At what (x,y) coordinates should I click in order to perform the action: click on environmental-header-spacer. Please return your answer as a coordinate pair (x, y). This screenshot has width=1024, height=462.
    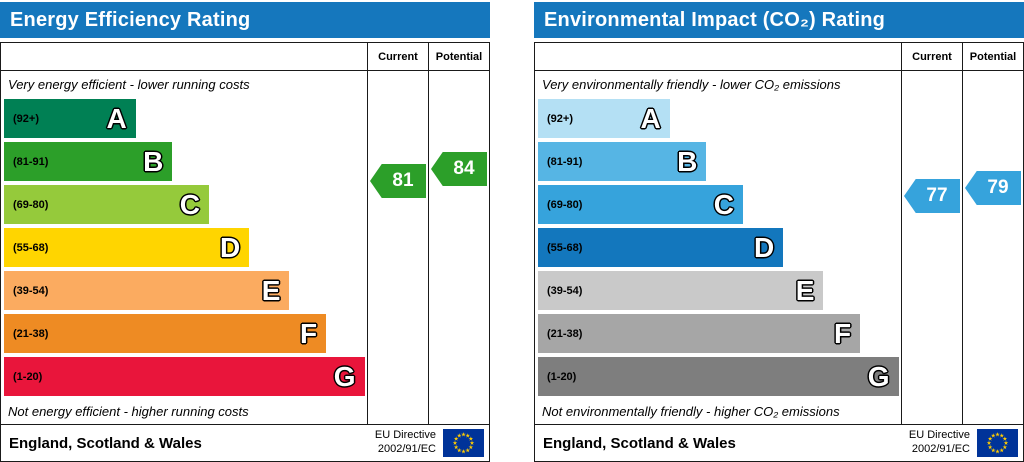
    Looking at the image, I should click on (718, 57).